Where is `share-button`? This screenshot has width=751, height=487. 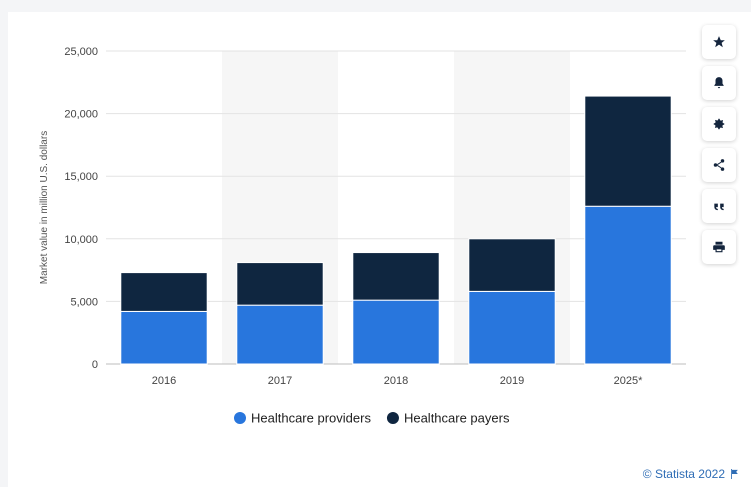 share-button is located at coordinates (719, 165).